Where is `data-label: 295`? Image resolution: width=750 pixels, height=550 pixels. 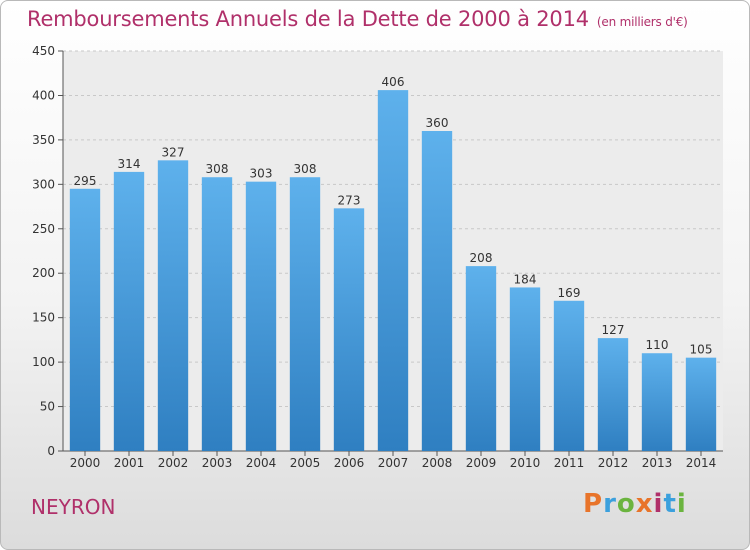
data-label: 295 is located at coordinates (85, 181).